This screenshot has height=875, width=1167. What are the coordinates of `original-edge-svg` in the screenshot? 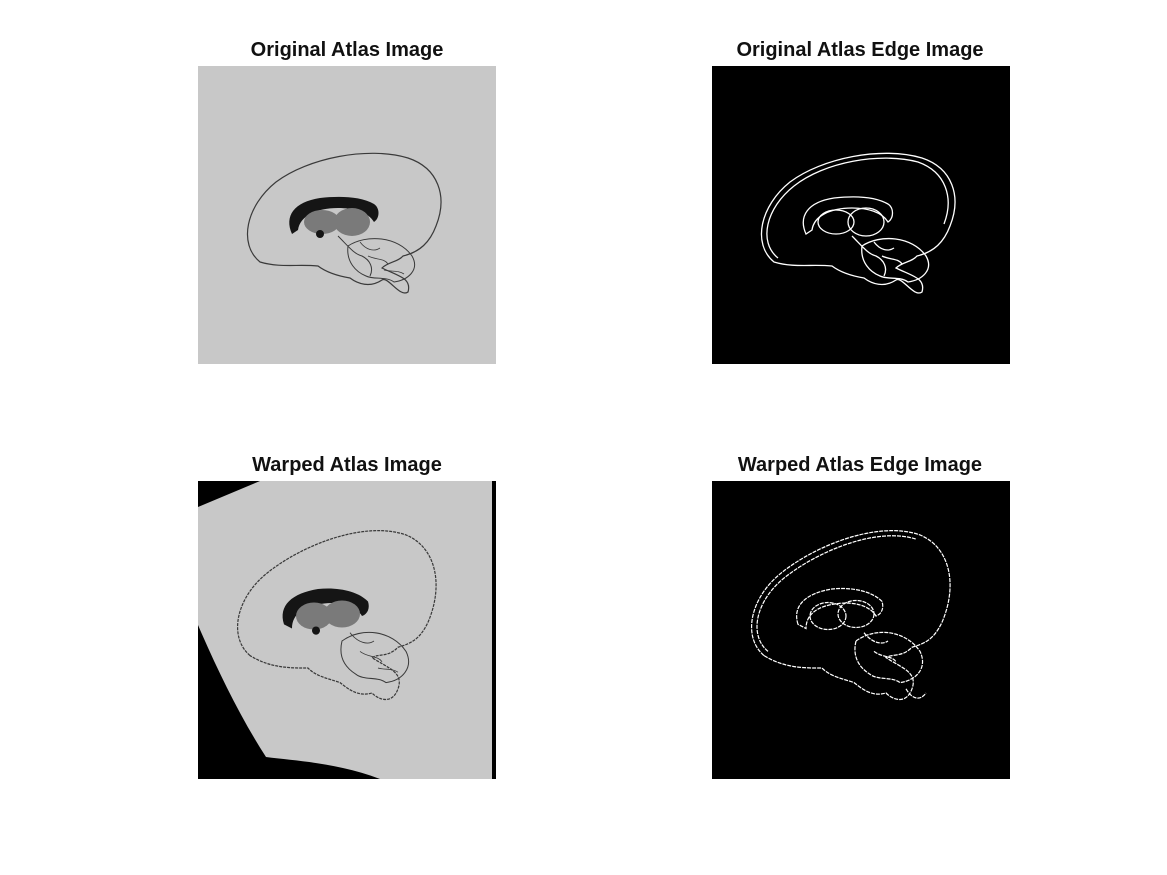 It's located at (861, 215).